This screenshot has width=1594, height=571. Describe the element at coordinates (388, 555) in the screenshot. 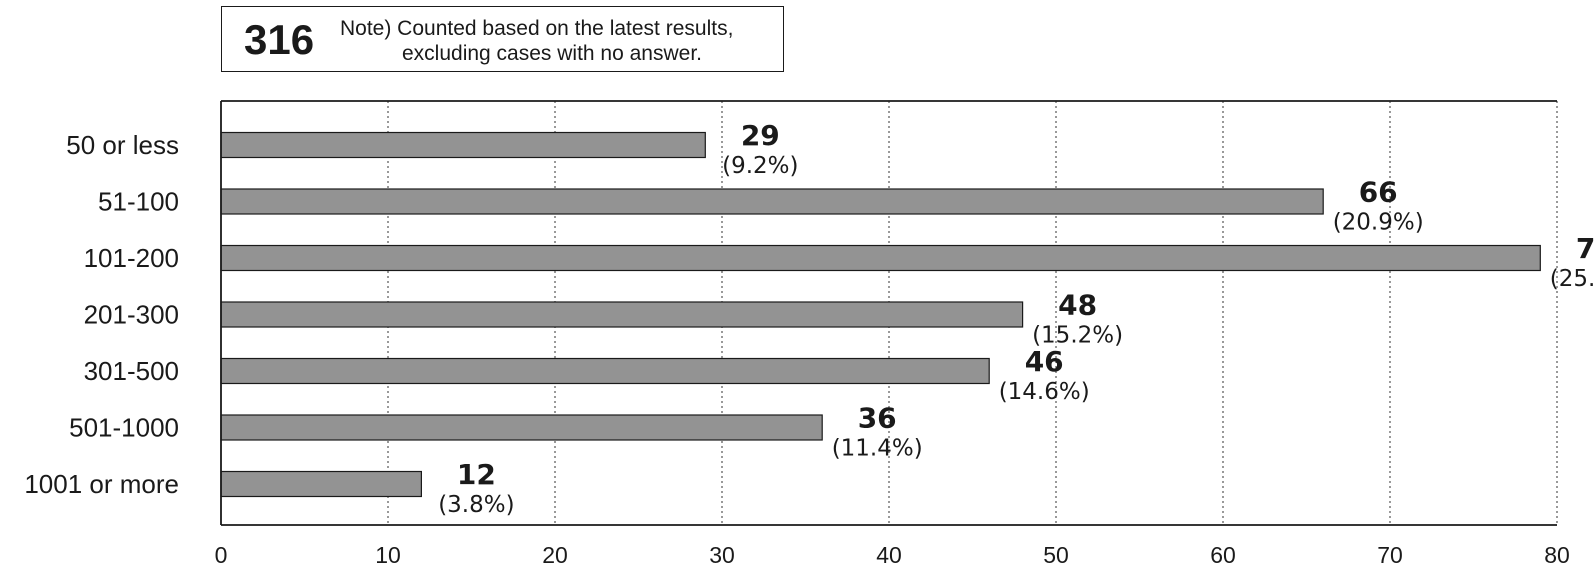

I see `x-tick-label-10: 10` at that location.